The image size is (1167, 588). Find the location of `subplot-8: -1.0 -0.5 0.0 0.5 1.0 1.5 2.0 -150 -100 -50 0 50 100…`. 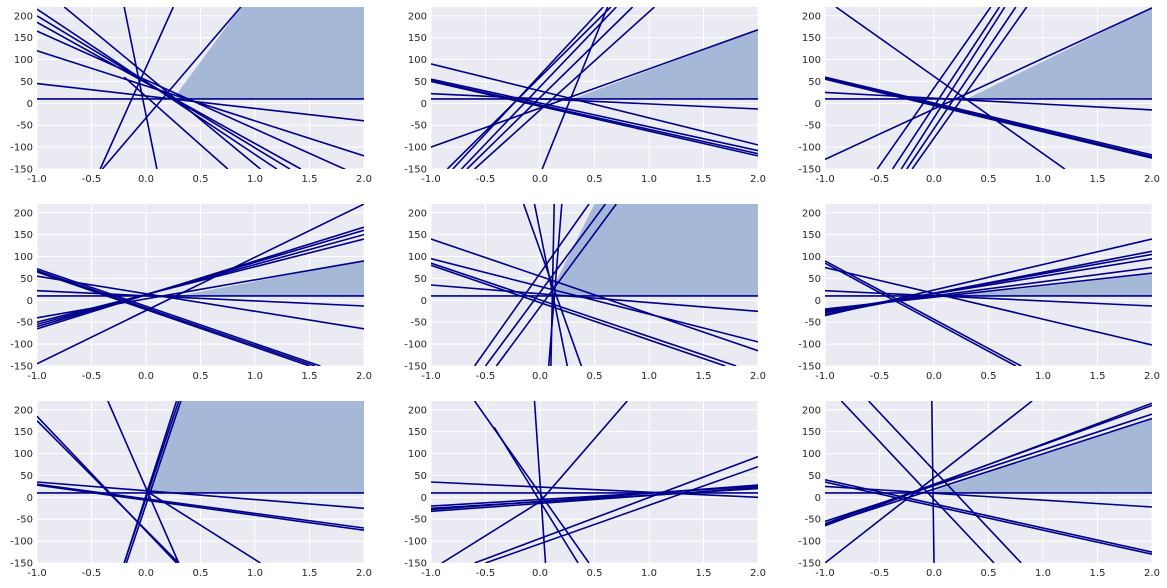

subplot-8: -1.0 -0.5 0.0 0.5 1.0 1.5 2.0 -150 -100 -50 0 50 100… is located at coordinates (585, 490).